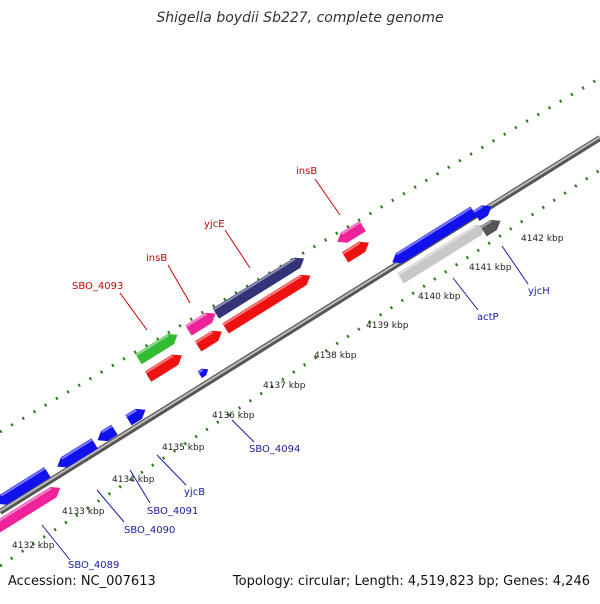 The height and width of the screenshot is (604, 600). Describe the element at coordinates (300, 18) in the screenshot. I see `page-title: Shigella boydii Sb227, complete genome` at that location.